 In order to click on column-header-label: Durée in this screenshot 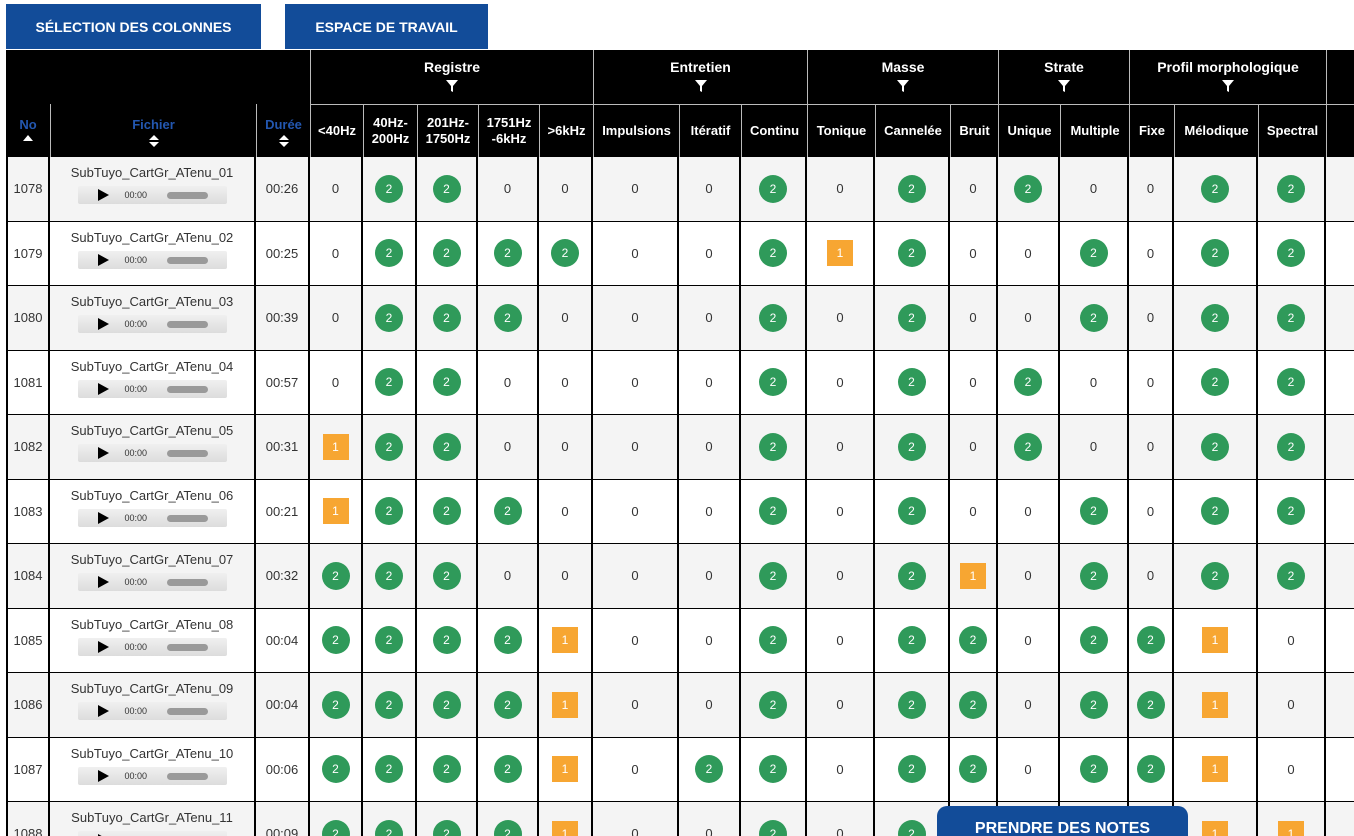, I will do `click(283, 124)`.